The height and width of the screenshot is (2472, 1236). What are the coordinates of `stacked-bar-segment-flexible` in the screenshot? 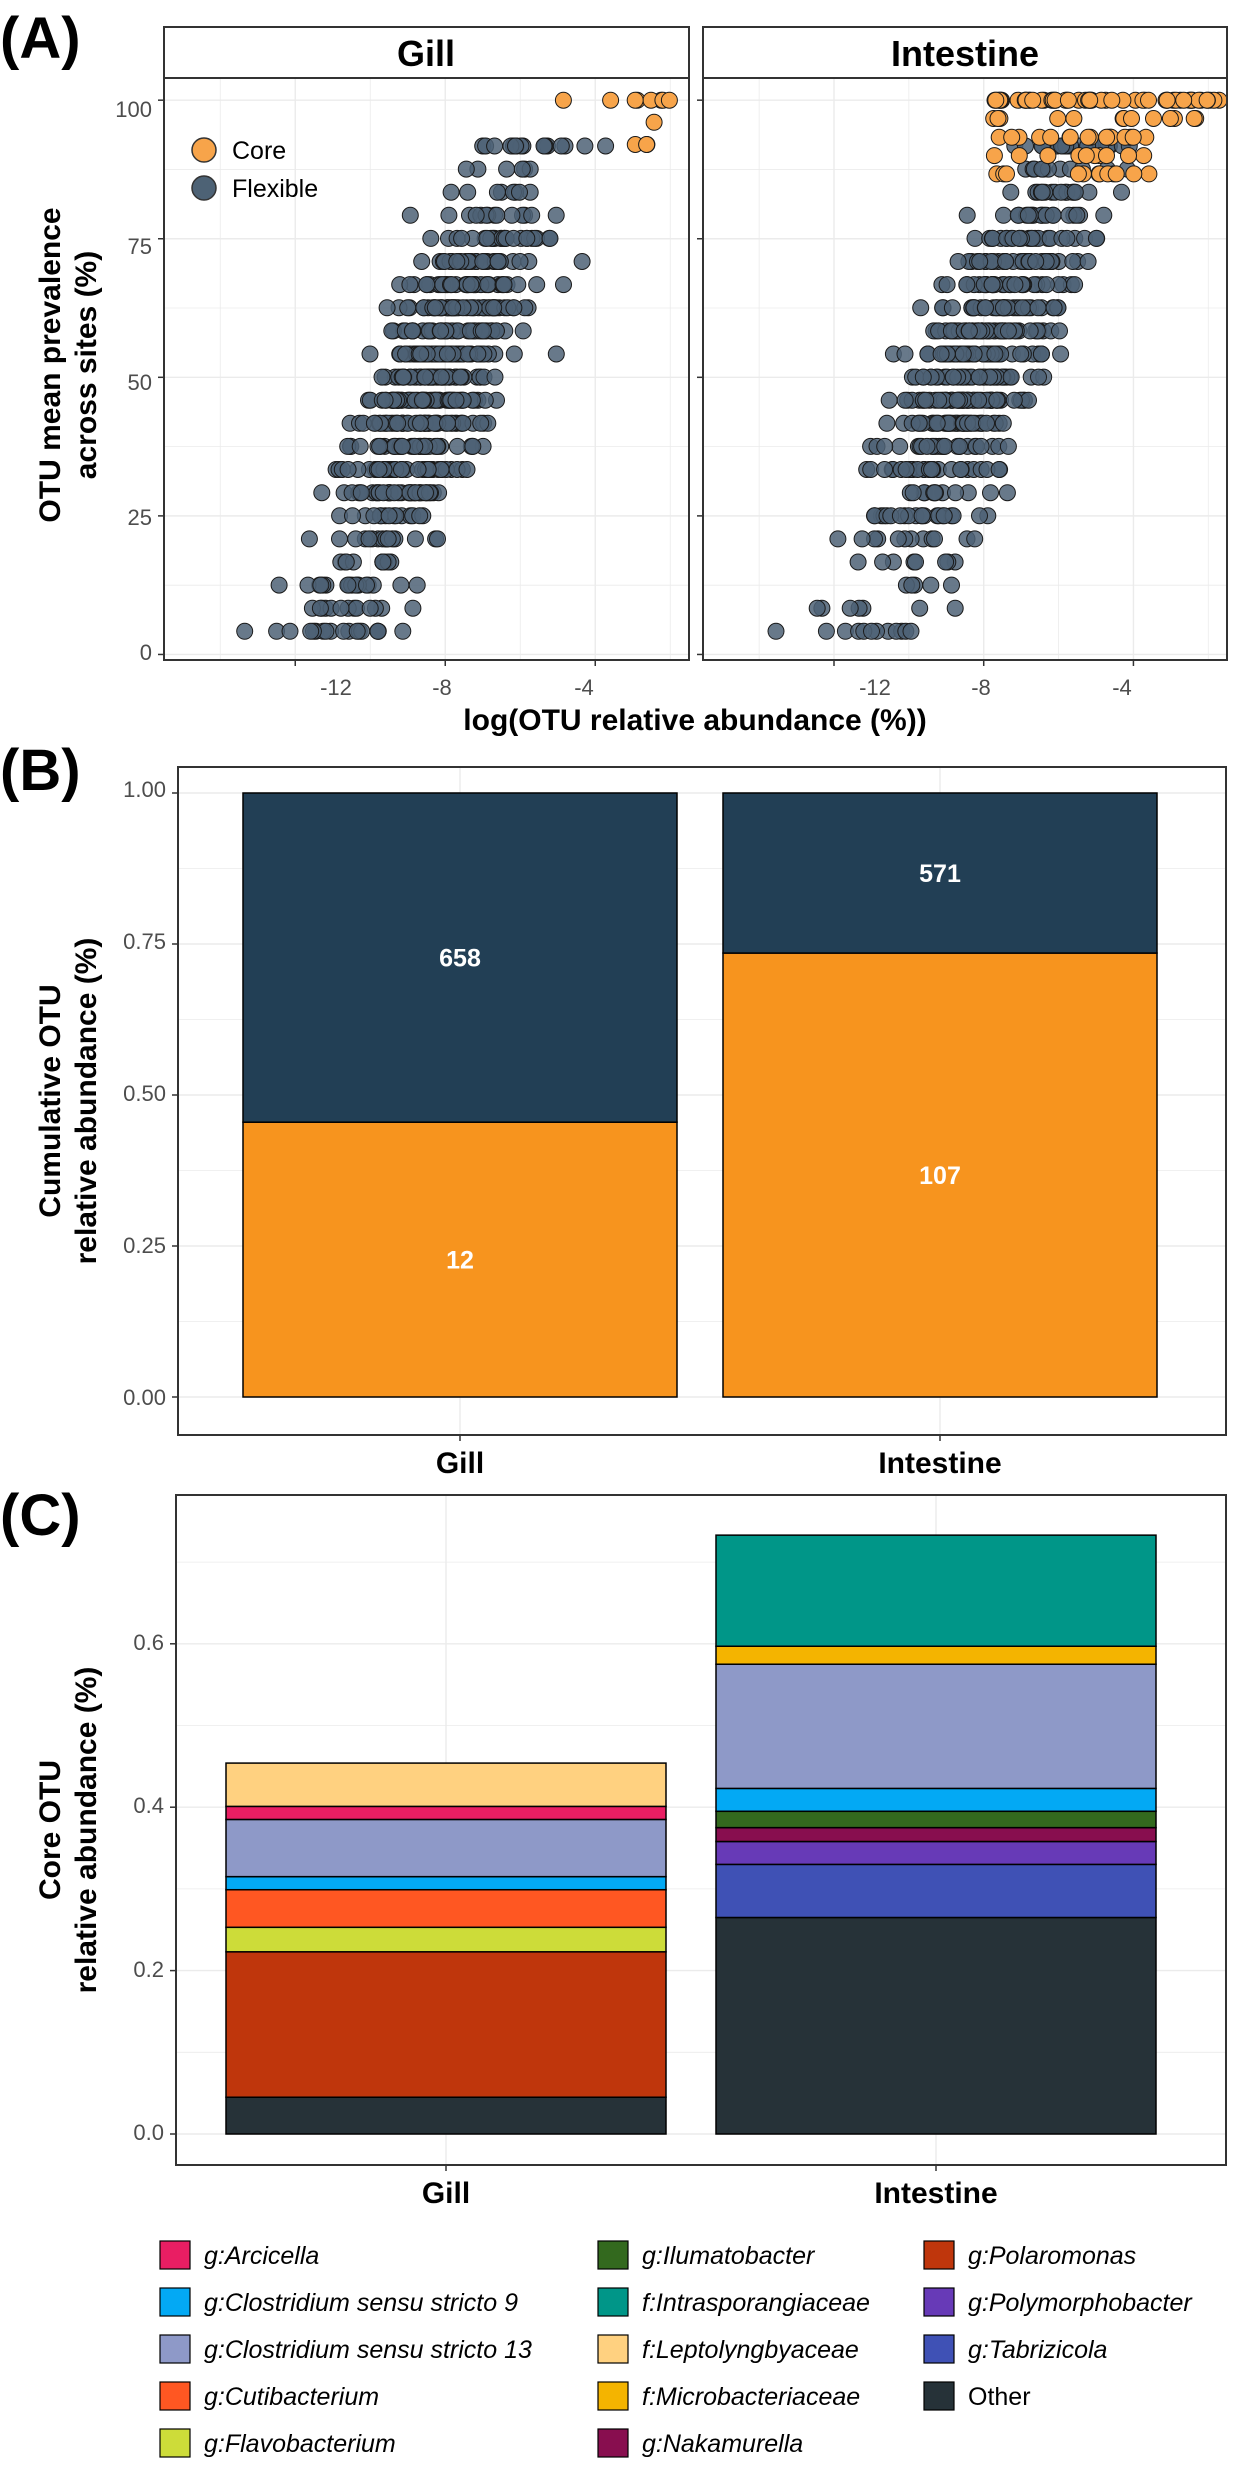 It's located at (940, 873).